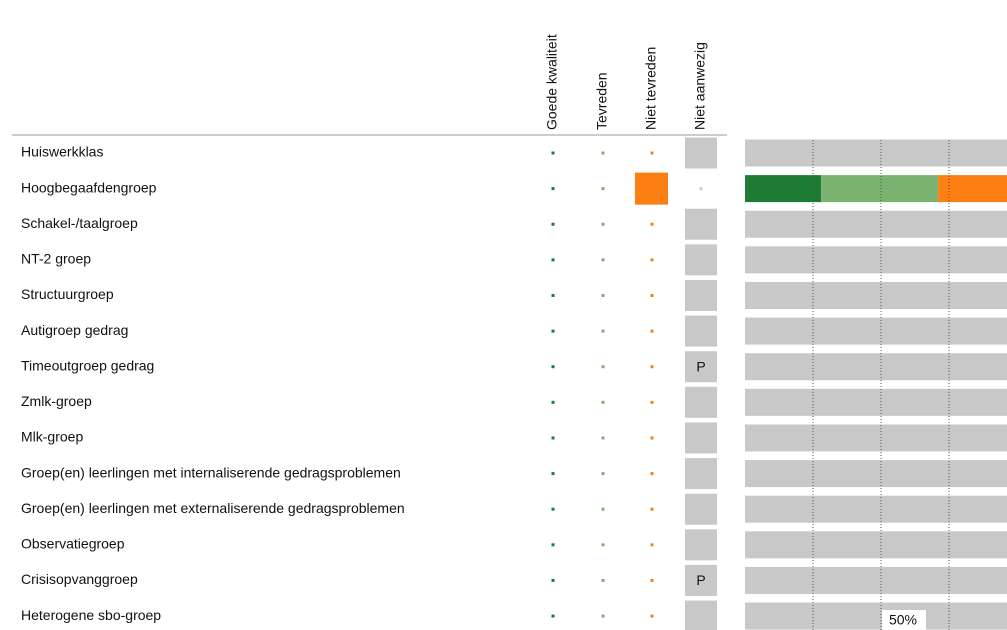 This screenshot has width=1007, height=630. What do you see at coordinates (87, 365) in the screenshot?
I see `row-label: Timeoutgroep gedrag` at bounding box center [87, 365].